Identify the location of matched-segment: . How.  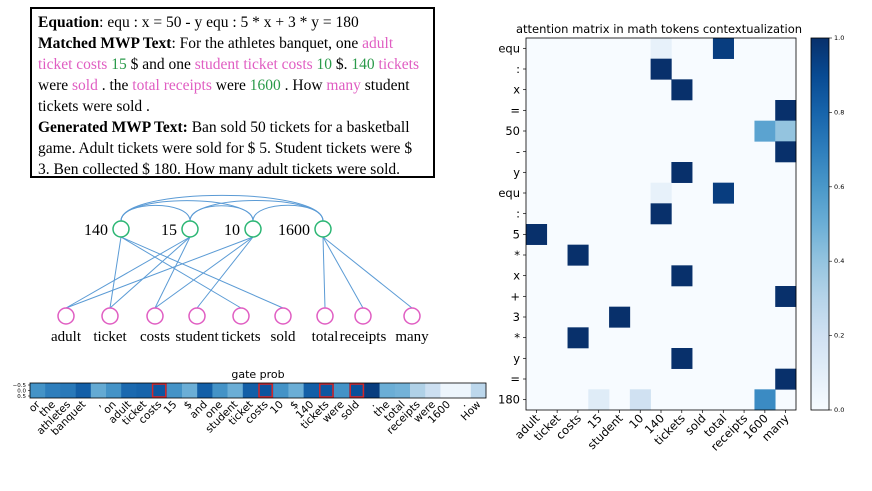
(303, 85).